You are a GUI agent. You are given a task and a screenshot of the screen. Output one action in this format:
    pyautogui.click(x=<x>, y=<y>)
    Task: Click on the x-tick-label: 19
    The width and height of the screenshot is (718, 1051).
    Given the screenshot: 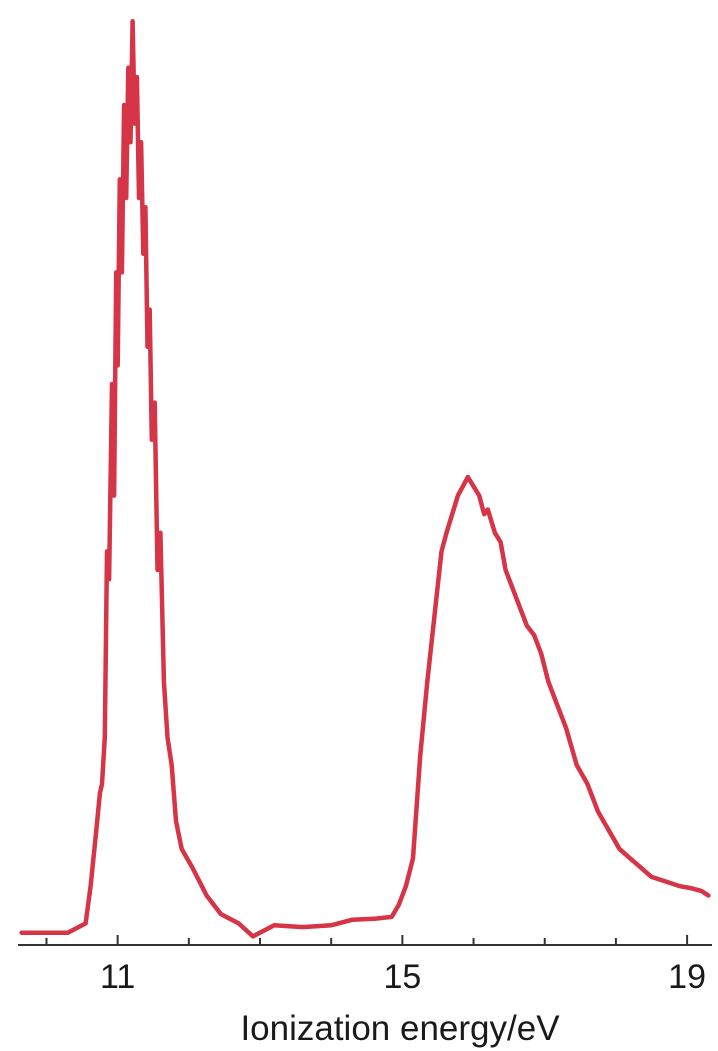 What is the action you would take?
    pyautogui.click(x=687, y=977)
    